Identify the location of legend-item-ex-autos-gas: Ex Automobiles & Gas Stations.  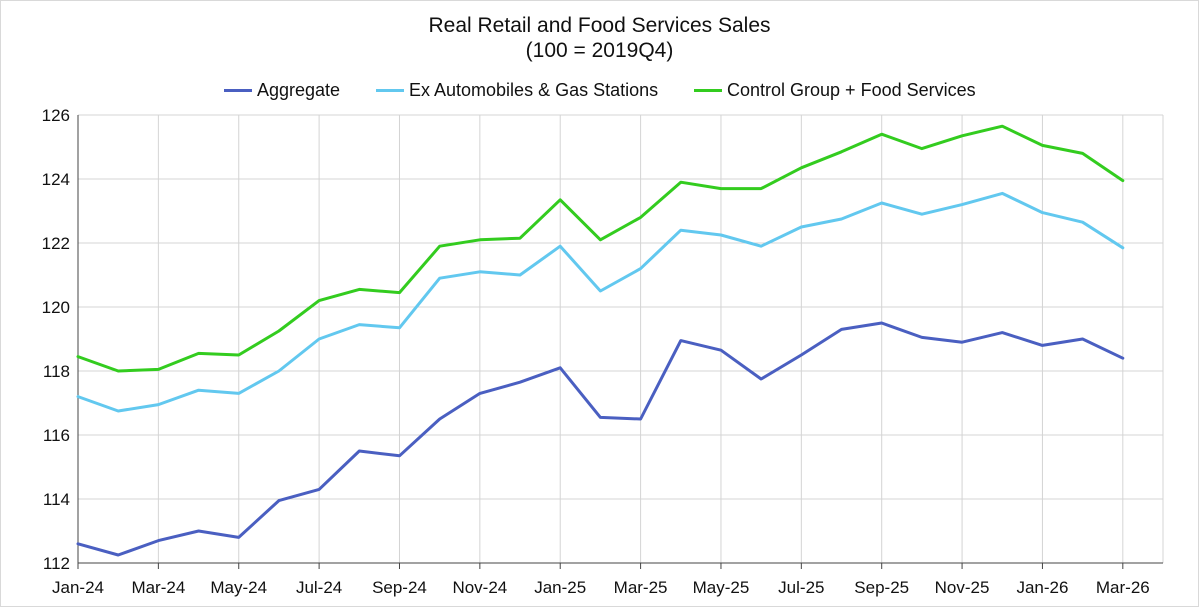
(517, 90).